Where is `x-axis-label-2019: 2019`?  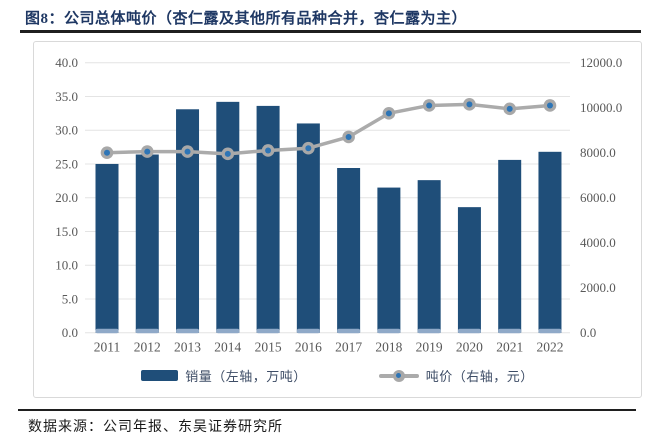
x-axis-label-2019: 2019 is located at coordinates (429, 347).